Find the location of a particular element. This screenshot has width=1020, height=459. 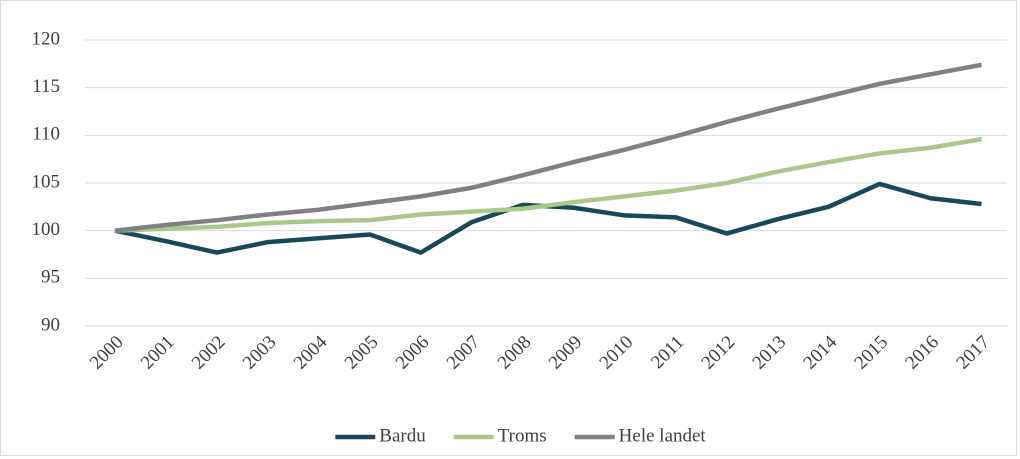

legend-label: Bardu is located at coordinates (402, 435).